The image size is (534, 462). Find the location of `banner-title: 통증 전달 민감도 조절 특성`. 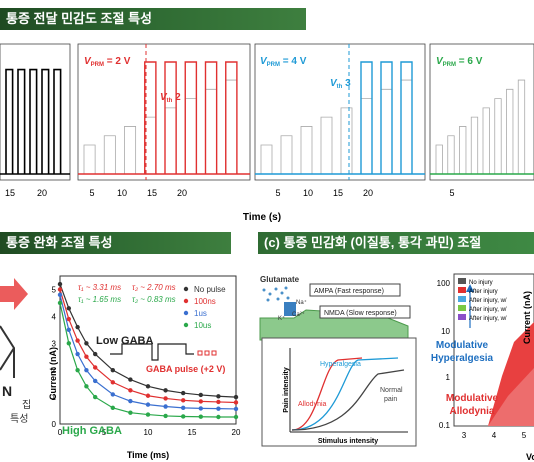

banner-title: 통증 전달 민감도 조절 특성 is located at coordinates (79, 18).